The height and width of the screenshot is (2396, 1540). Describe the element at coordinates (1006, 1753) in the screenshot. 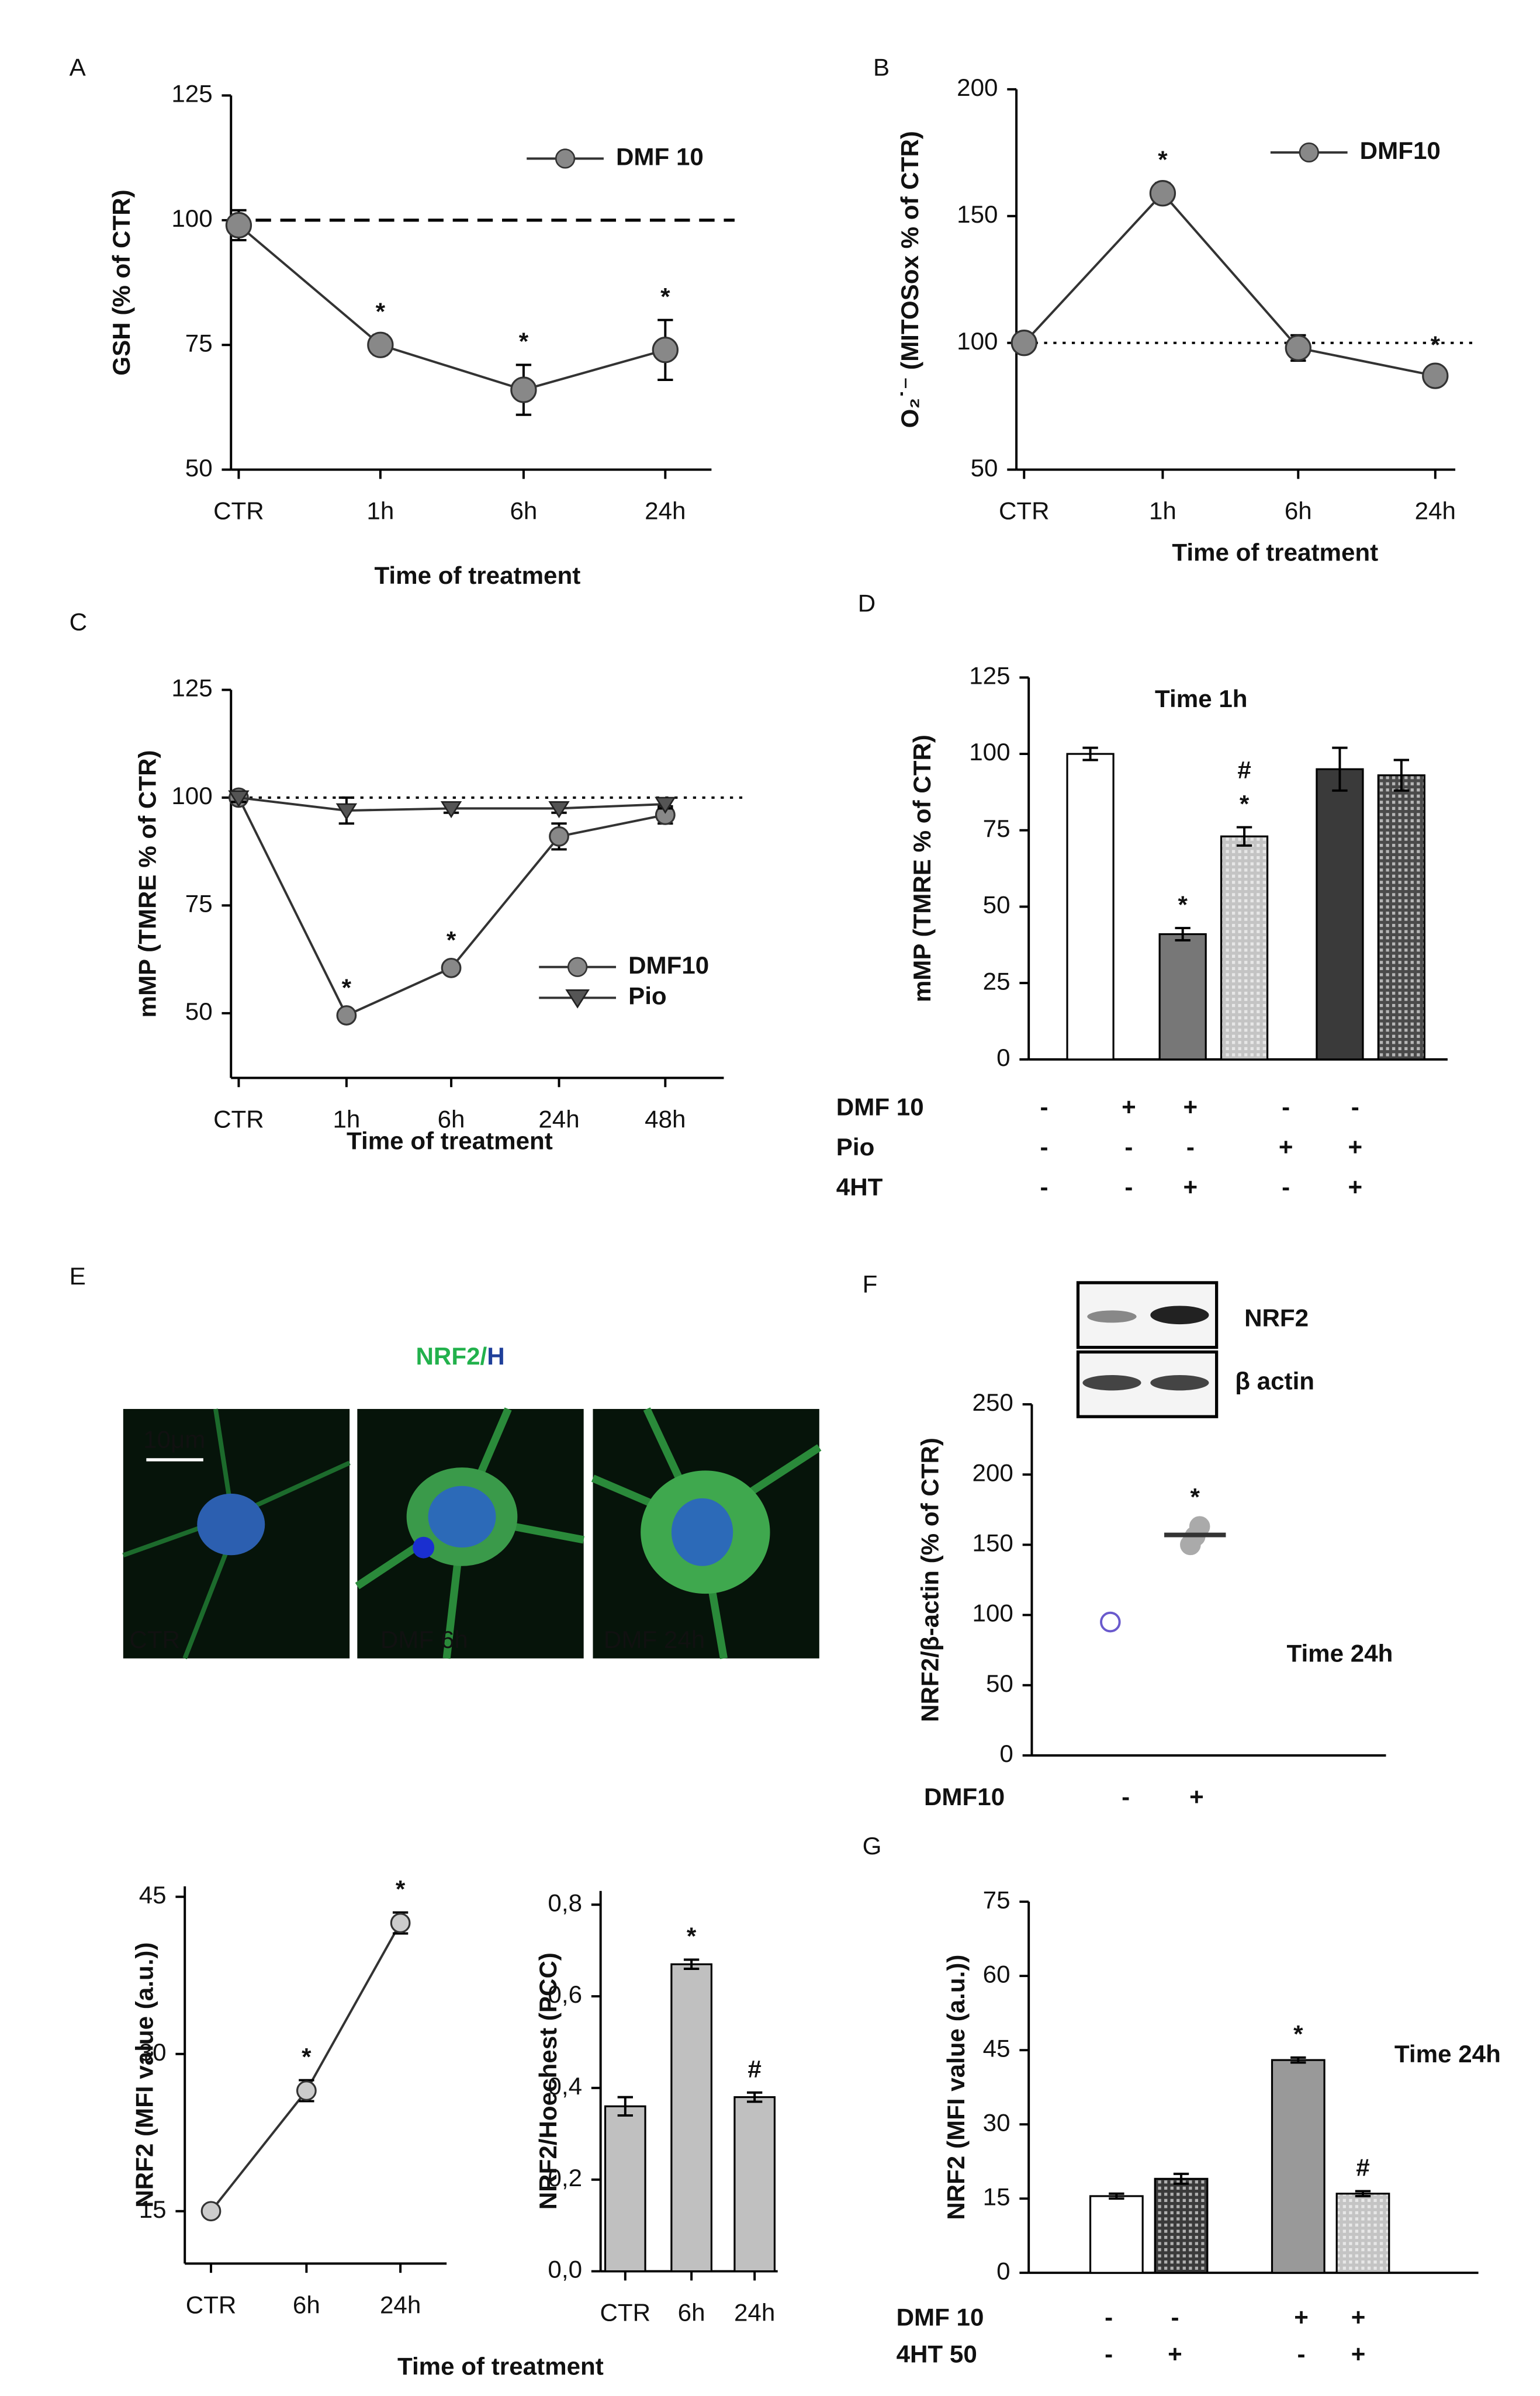

I see `y-tick-label: 0` at that location.